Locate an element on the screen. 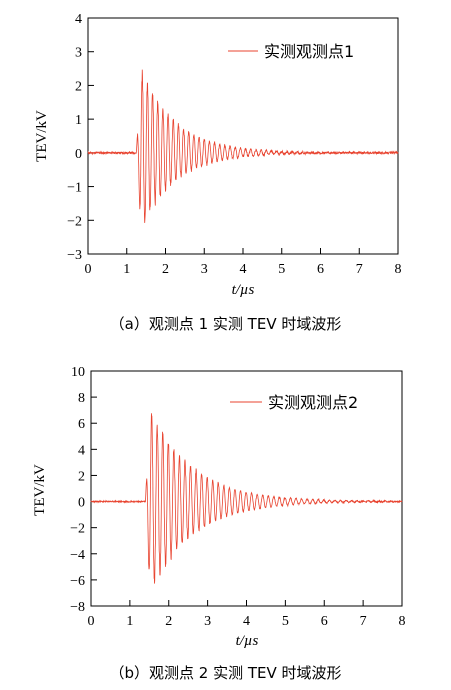 This screenshot has width=451, height=690. chart-a-y-ticks: −3 −2 −1 0 1 2 3 4 is located at coordinates (80, 137).